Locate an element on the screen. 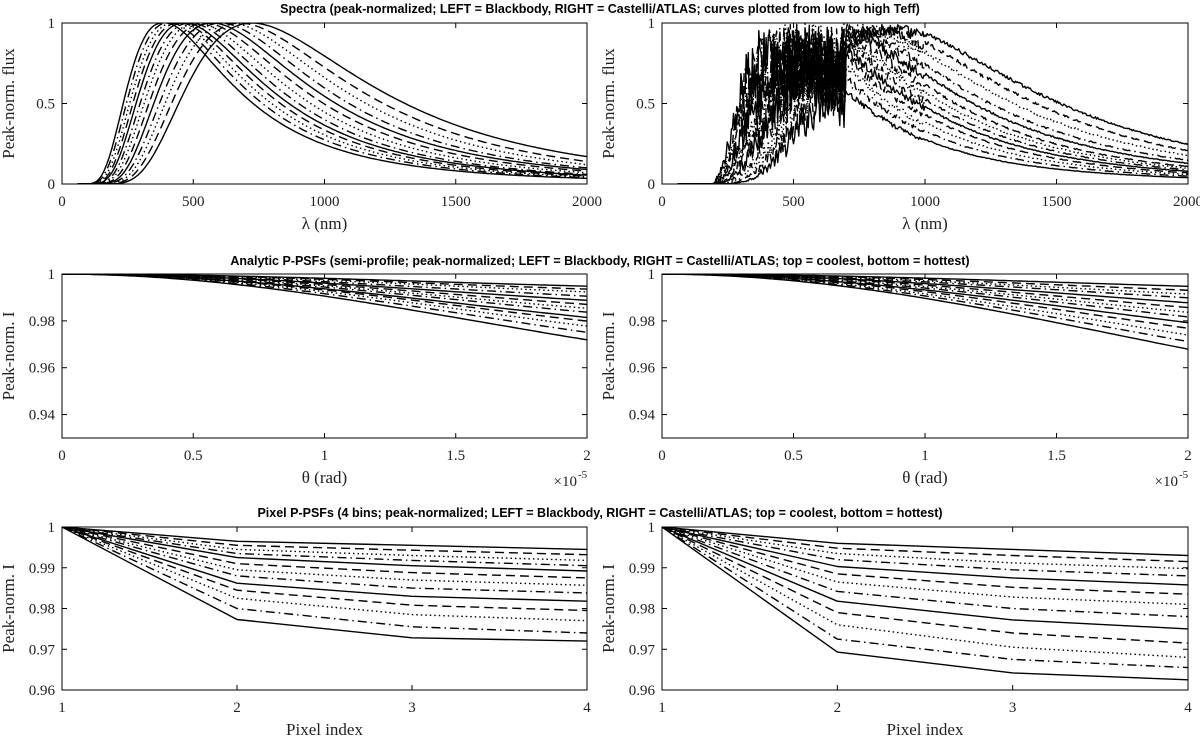 The height and width of the screenshot is (739, 1200). x-tick-label: 1500 is located at coordinates (456, 202).